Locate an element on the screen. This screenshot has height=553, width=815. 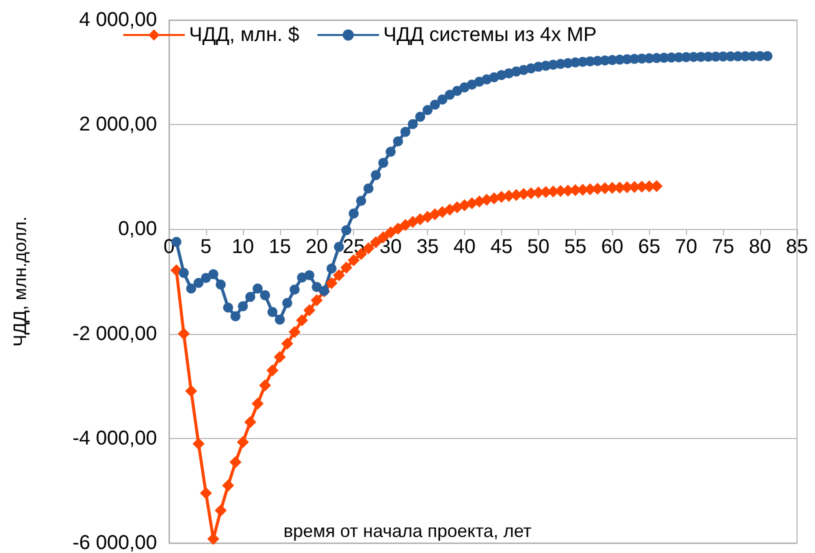
x-tick-label: 15 is located at coordinates (279, 247).